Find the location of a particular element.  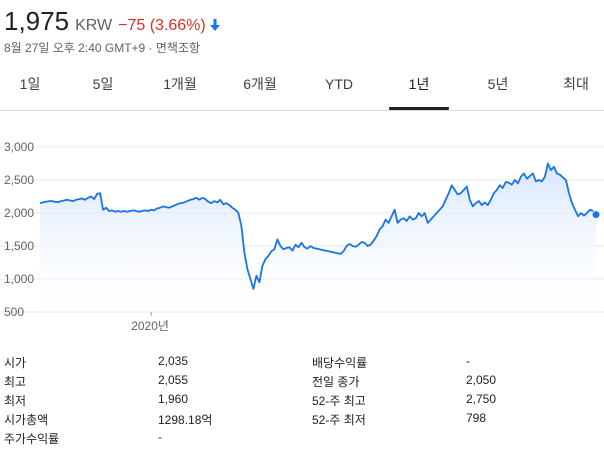

range-tabs: 1일 5일 1개월 6개월 YTD 1년 5년 최대 is located at coordinates (302, 87).